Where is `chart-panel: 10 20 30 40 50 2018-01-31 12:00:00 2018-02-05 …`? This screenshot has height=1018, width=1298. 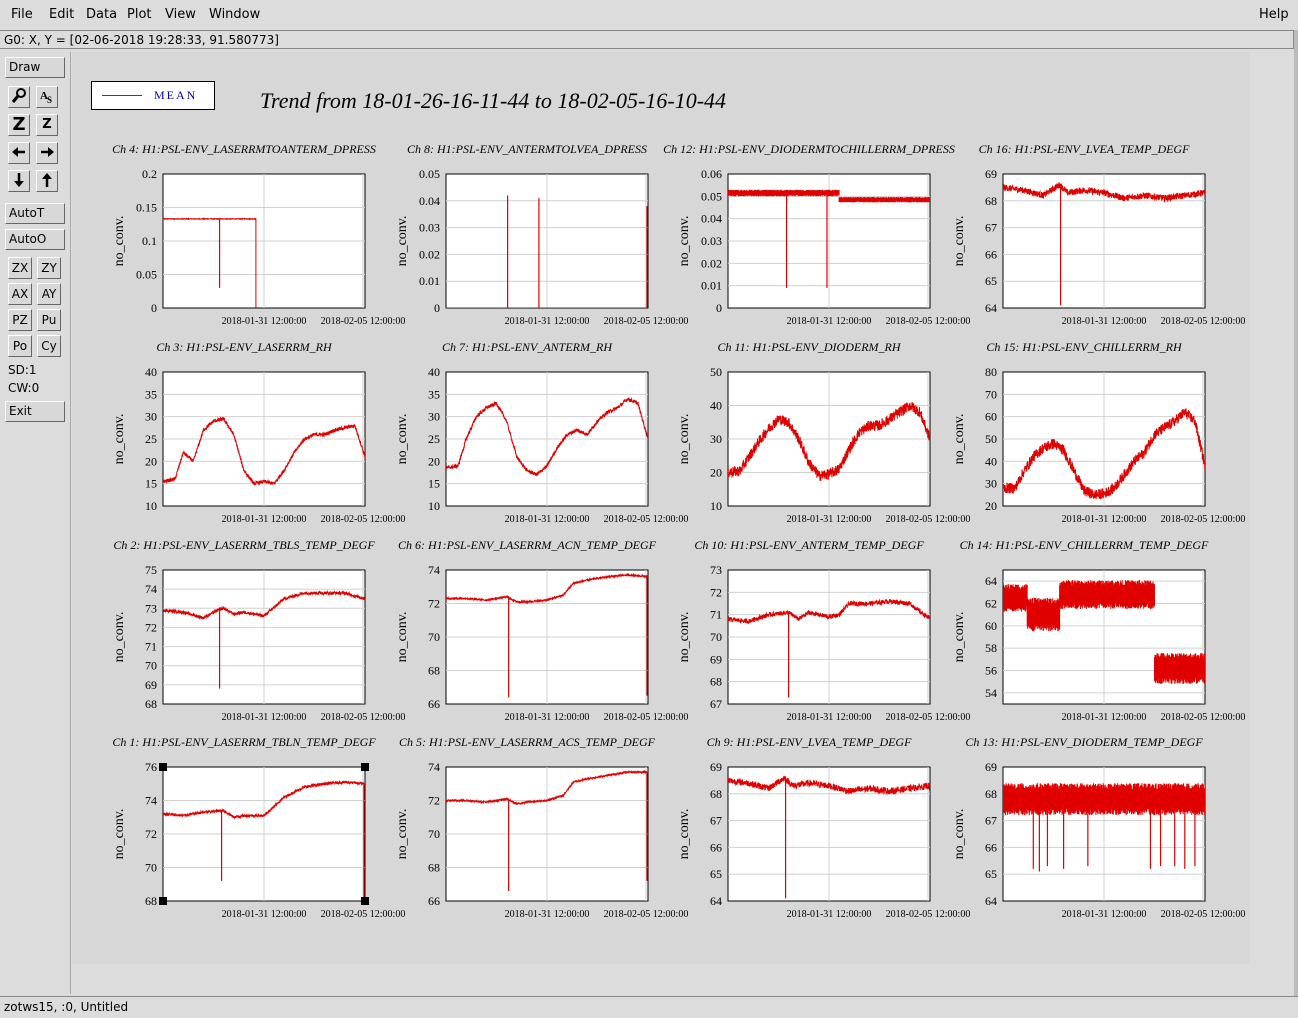
chart-panel: 10 20 30 40 50 2018-01-31 12:00:00 2018-02-05 … is located at coordinates (823, 432).